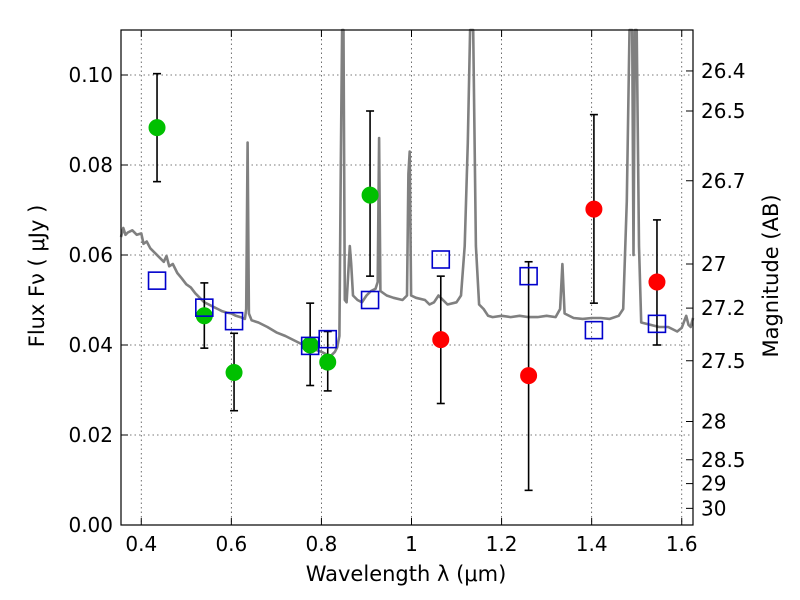 The image size is (800, 600). What do you see at coordinates (90, 525) in the screenshot?
I see `y-tick-label: 0.00` at bounding box center [90, 525].